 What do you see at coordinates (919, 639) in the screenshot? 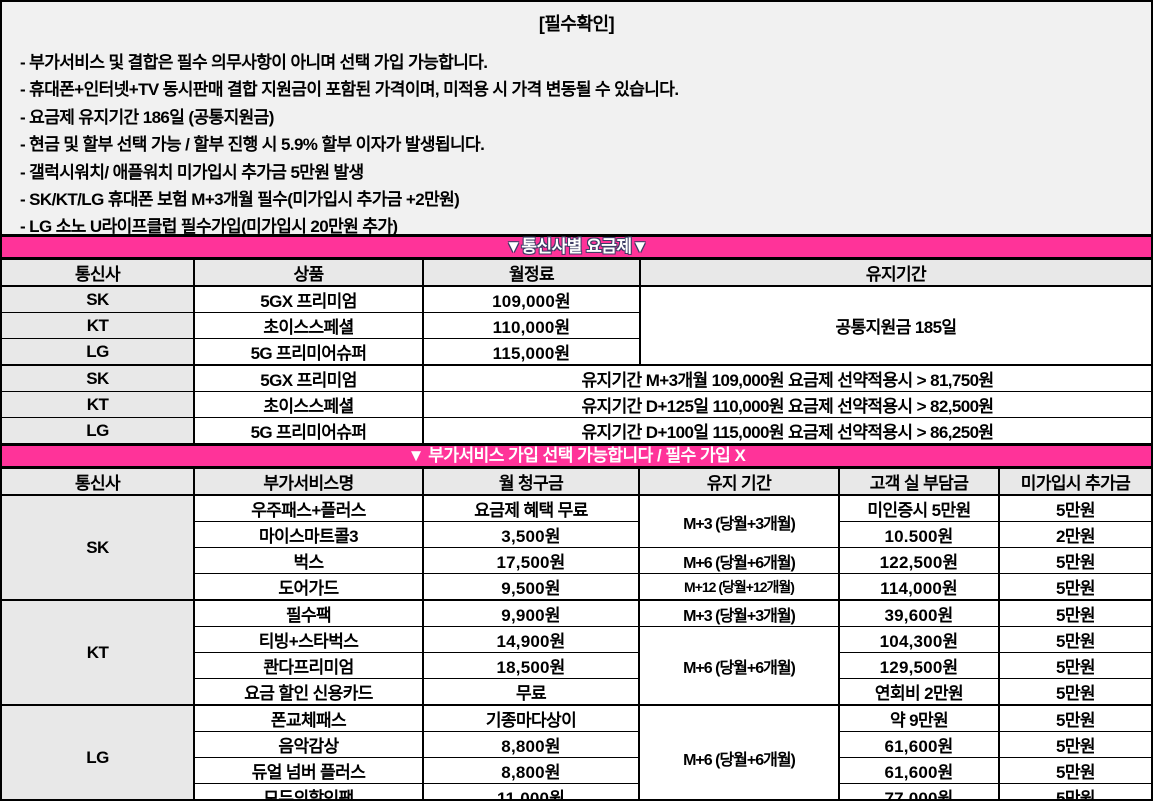
I see `customer-cost-cell: 104,300원` at bounding box center [919, 639].